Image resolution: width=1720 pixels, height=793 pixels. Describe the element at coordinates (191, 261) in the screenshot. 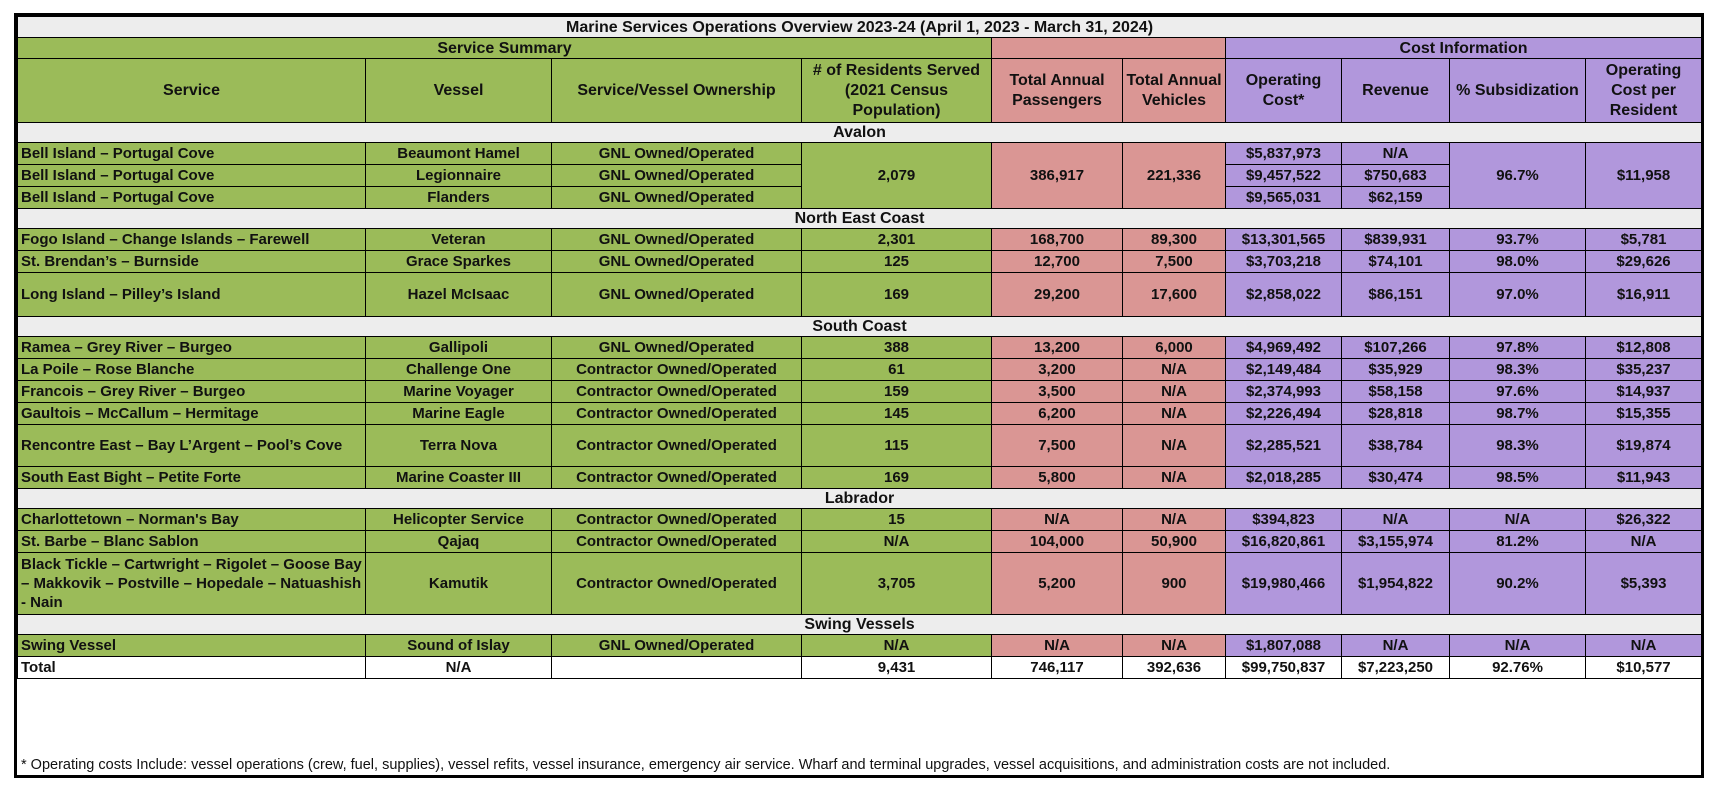

I see `cell-service: St. Brendan’s – Burnside` at that location.